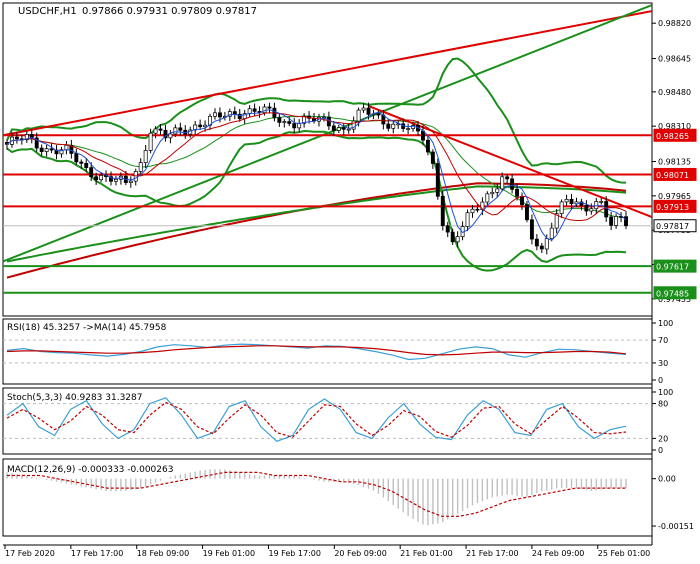 Image resolution: width=700 pixels, height=564 pixels. What do you see at coordinates (674, 23) in the screenshot?
I see `main-y-tick-label: 0.98820` at bounding box center [674, 23].